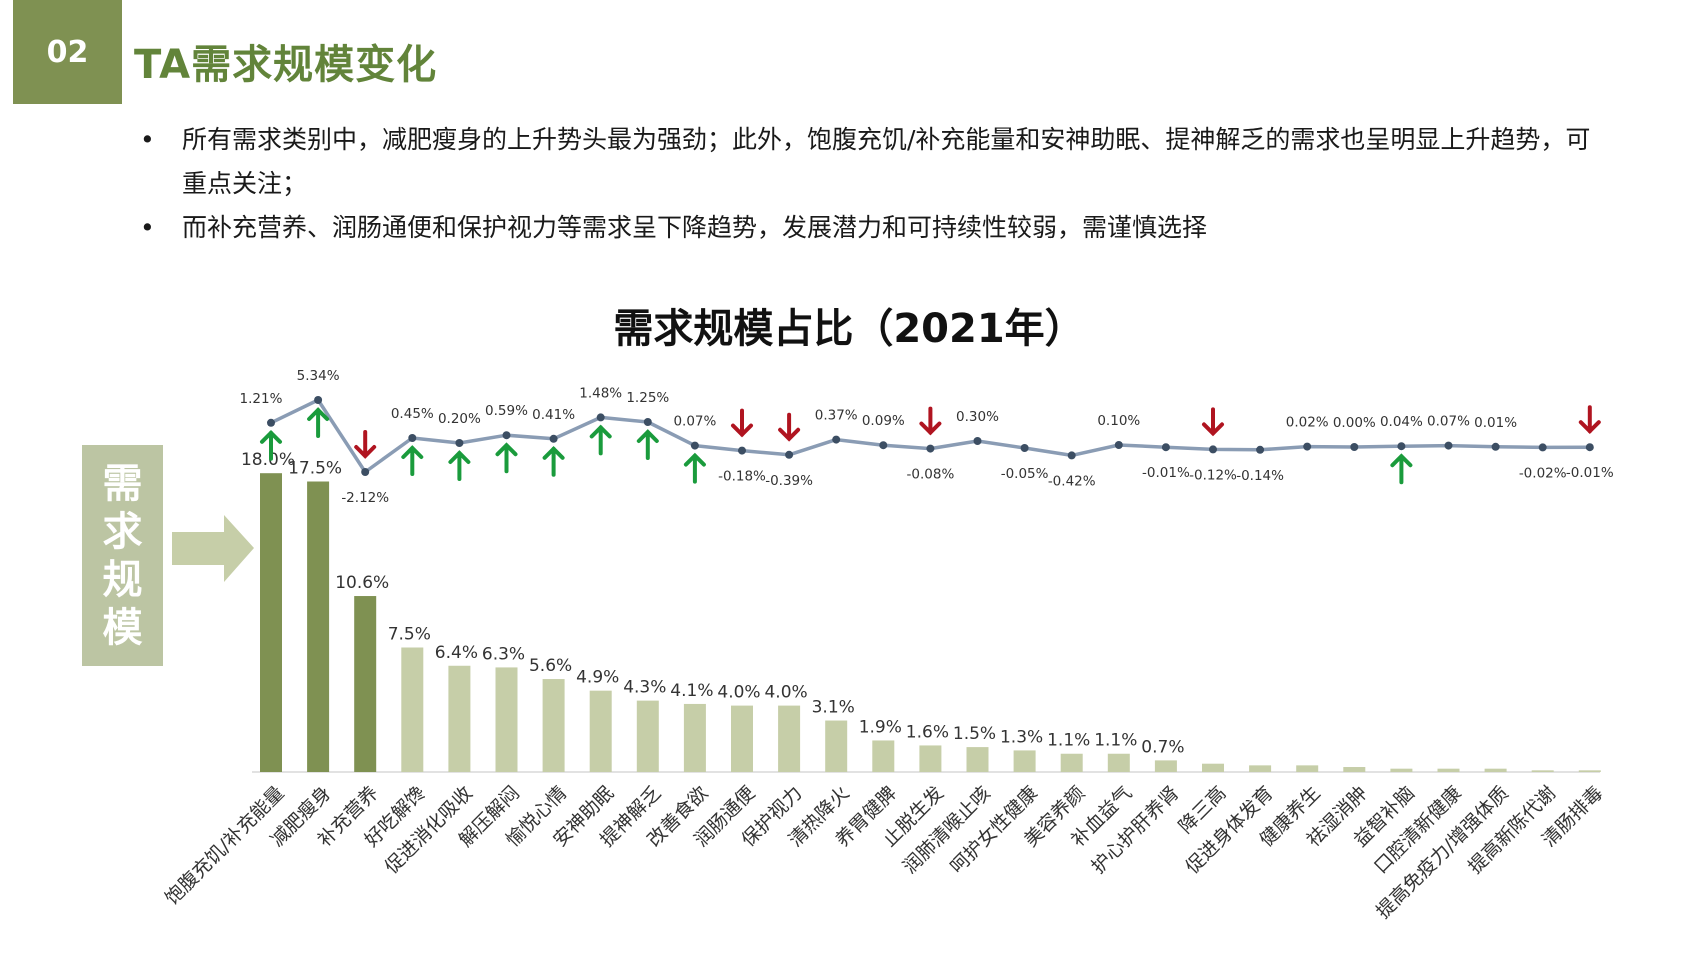 Image resolution: width=1698 pixels, height=958 pixels. Describe the element at coordinates (694, 422) in the screenshot. I see `change-value-label: 0.07%` at that location.